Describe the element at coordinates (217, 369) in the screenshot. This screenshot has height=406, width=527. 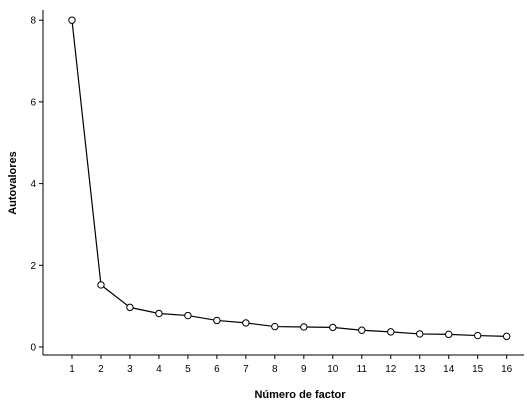
I see `x-tick-label: 6` at that location.